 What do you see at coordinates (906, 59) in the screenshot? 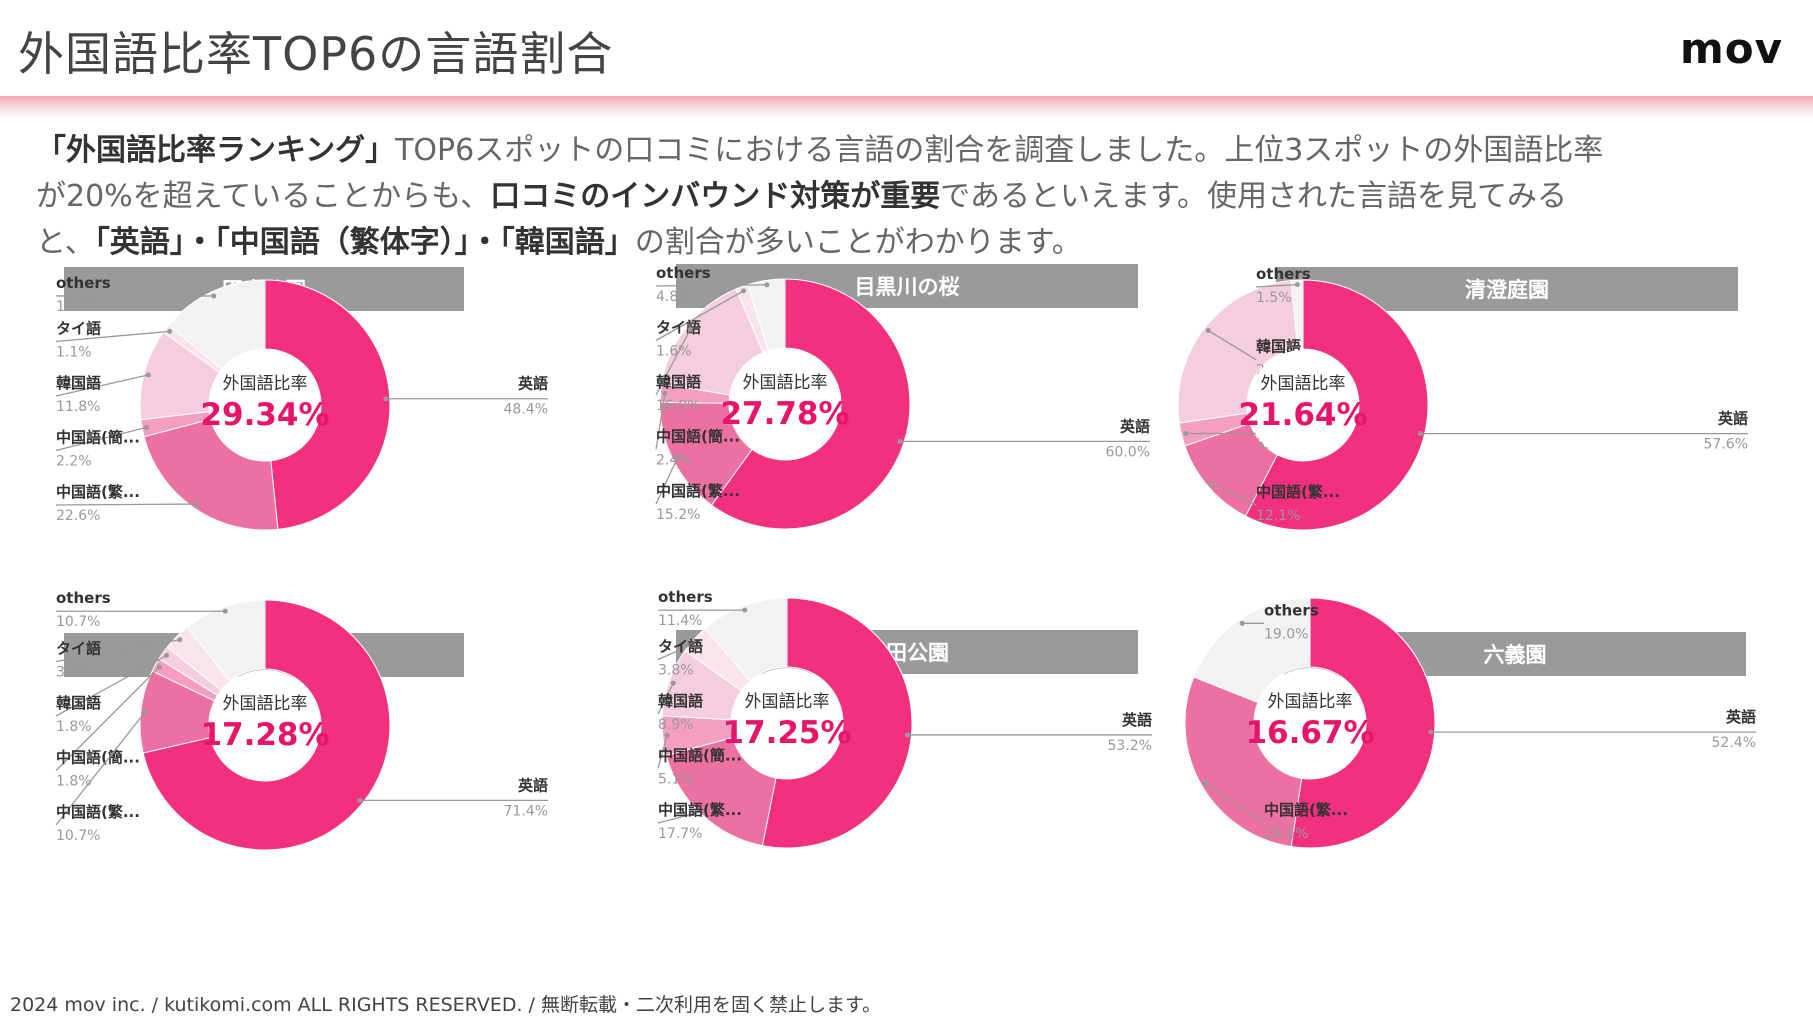
I see `header: 外国語比率TOP6の言語割合 mov` at bounding box center [906, 59].